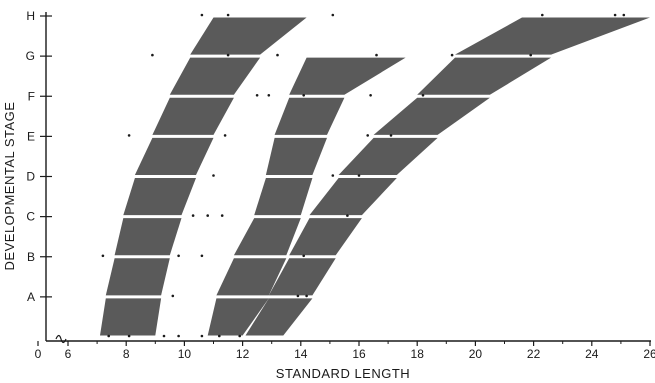 The image size is (655, 383). I want to click on band-series-2-E-F, so click(309, 116).